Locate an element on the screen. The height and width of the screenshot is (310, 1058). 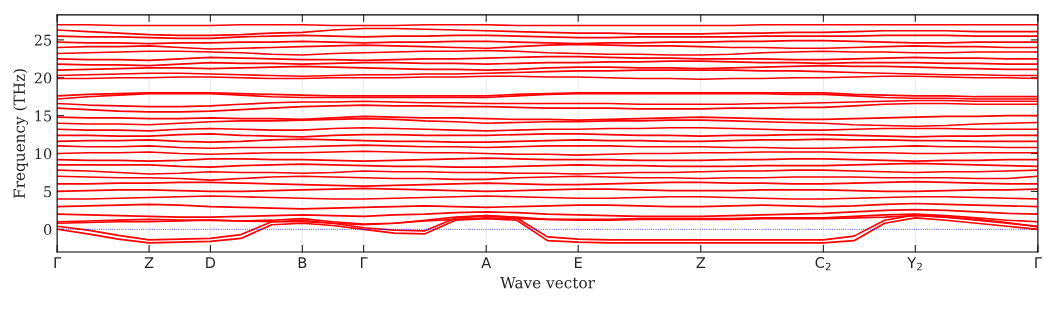
y-tick-label: 5 is located at coordinates (48, 192).